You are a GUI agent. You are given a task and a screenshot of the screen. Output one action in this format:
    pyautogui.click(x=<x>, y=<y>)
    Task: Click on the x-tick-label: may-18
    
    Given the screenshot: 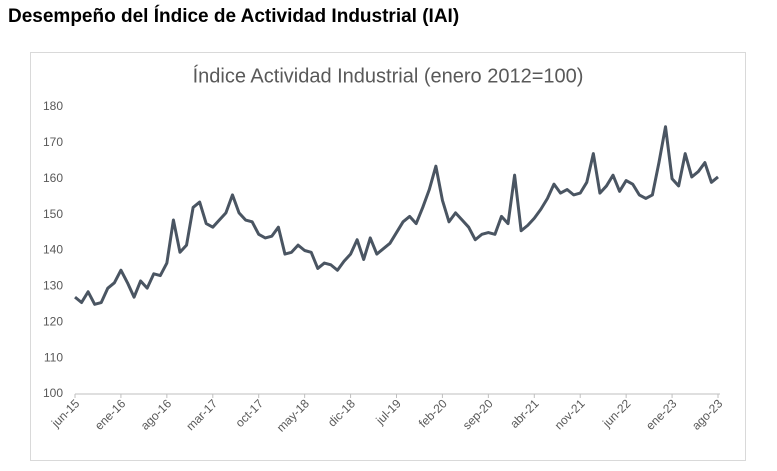 What is the action you would take?
    pyautogui.click(x=293, y=415)
    